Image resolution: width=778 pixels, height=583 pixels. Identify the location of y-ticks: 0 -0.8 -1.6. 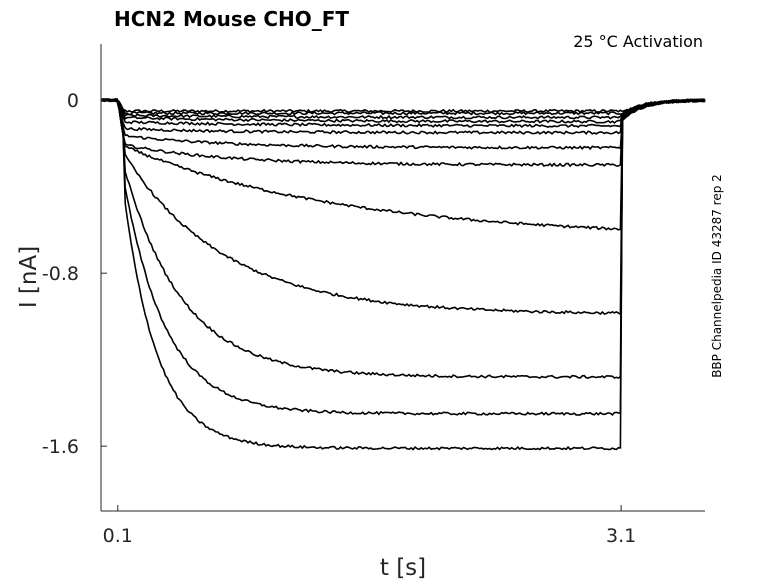
(74, 274).